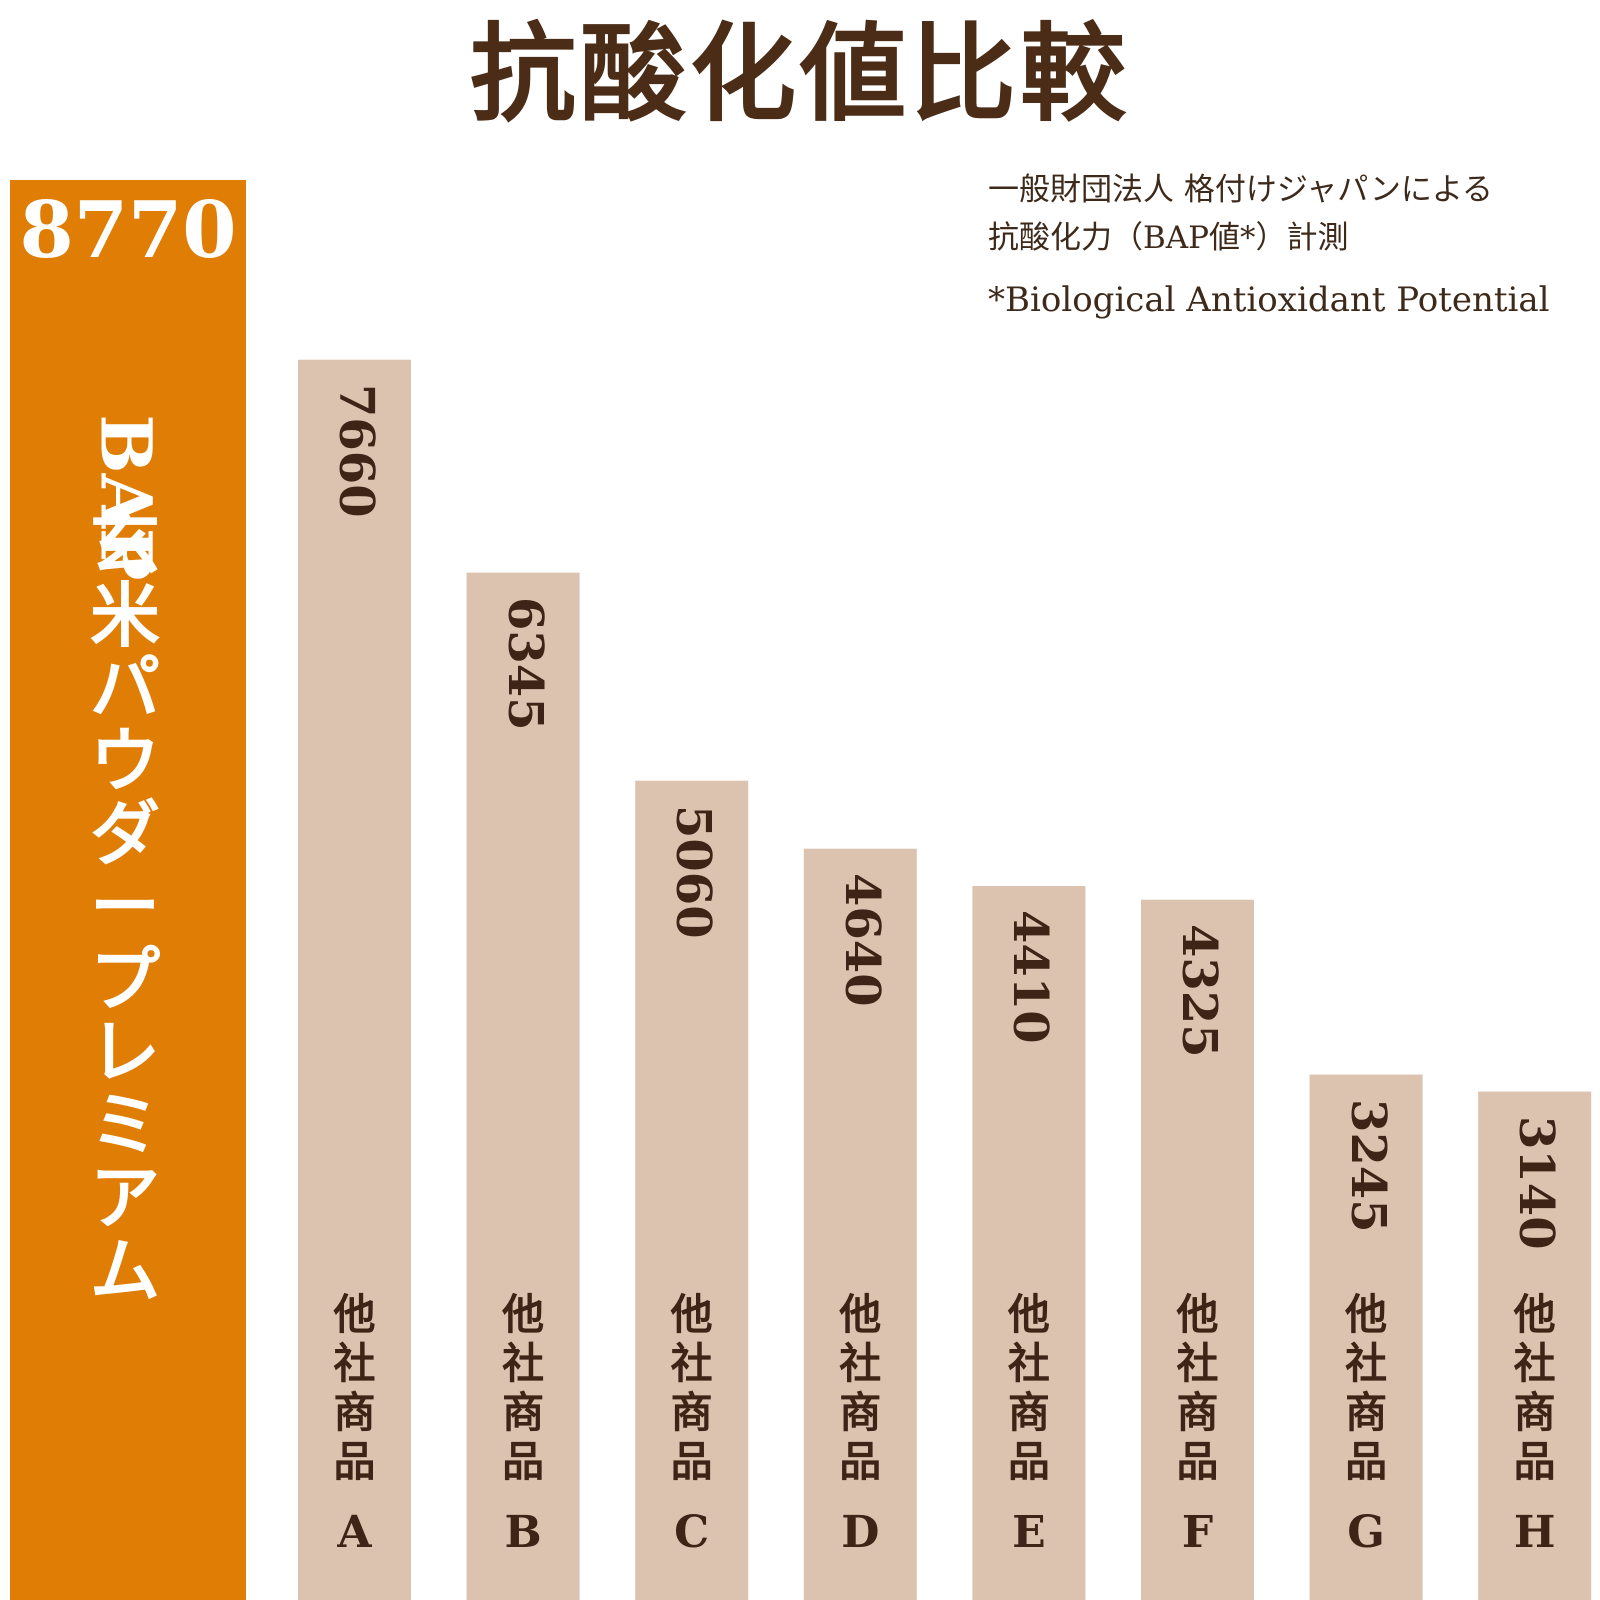 Image resolution: width=1600 pixels, height=1600 pixels. I want to click on bar-product-e, so click(1029, 1242).